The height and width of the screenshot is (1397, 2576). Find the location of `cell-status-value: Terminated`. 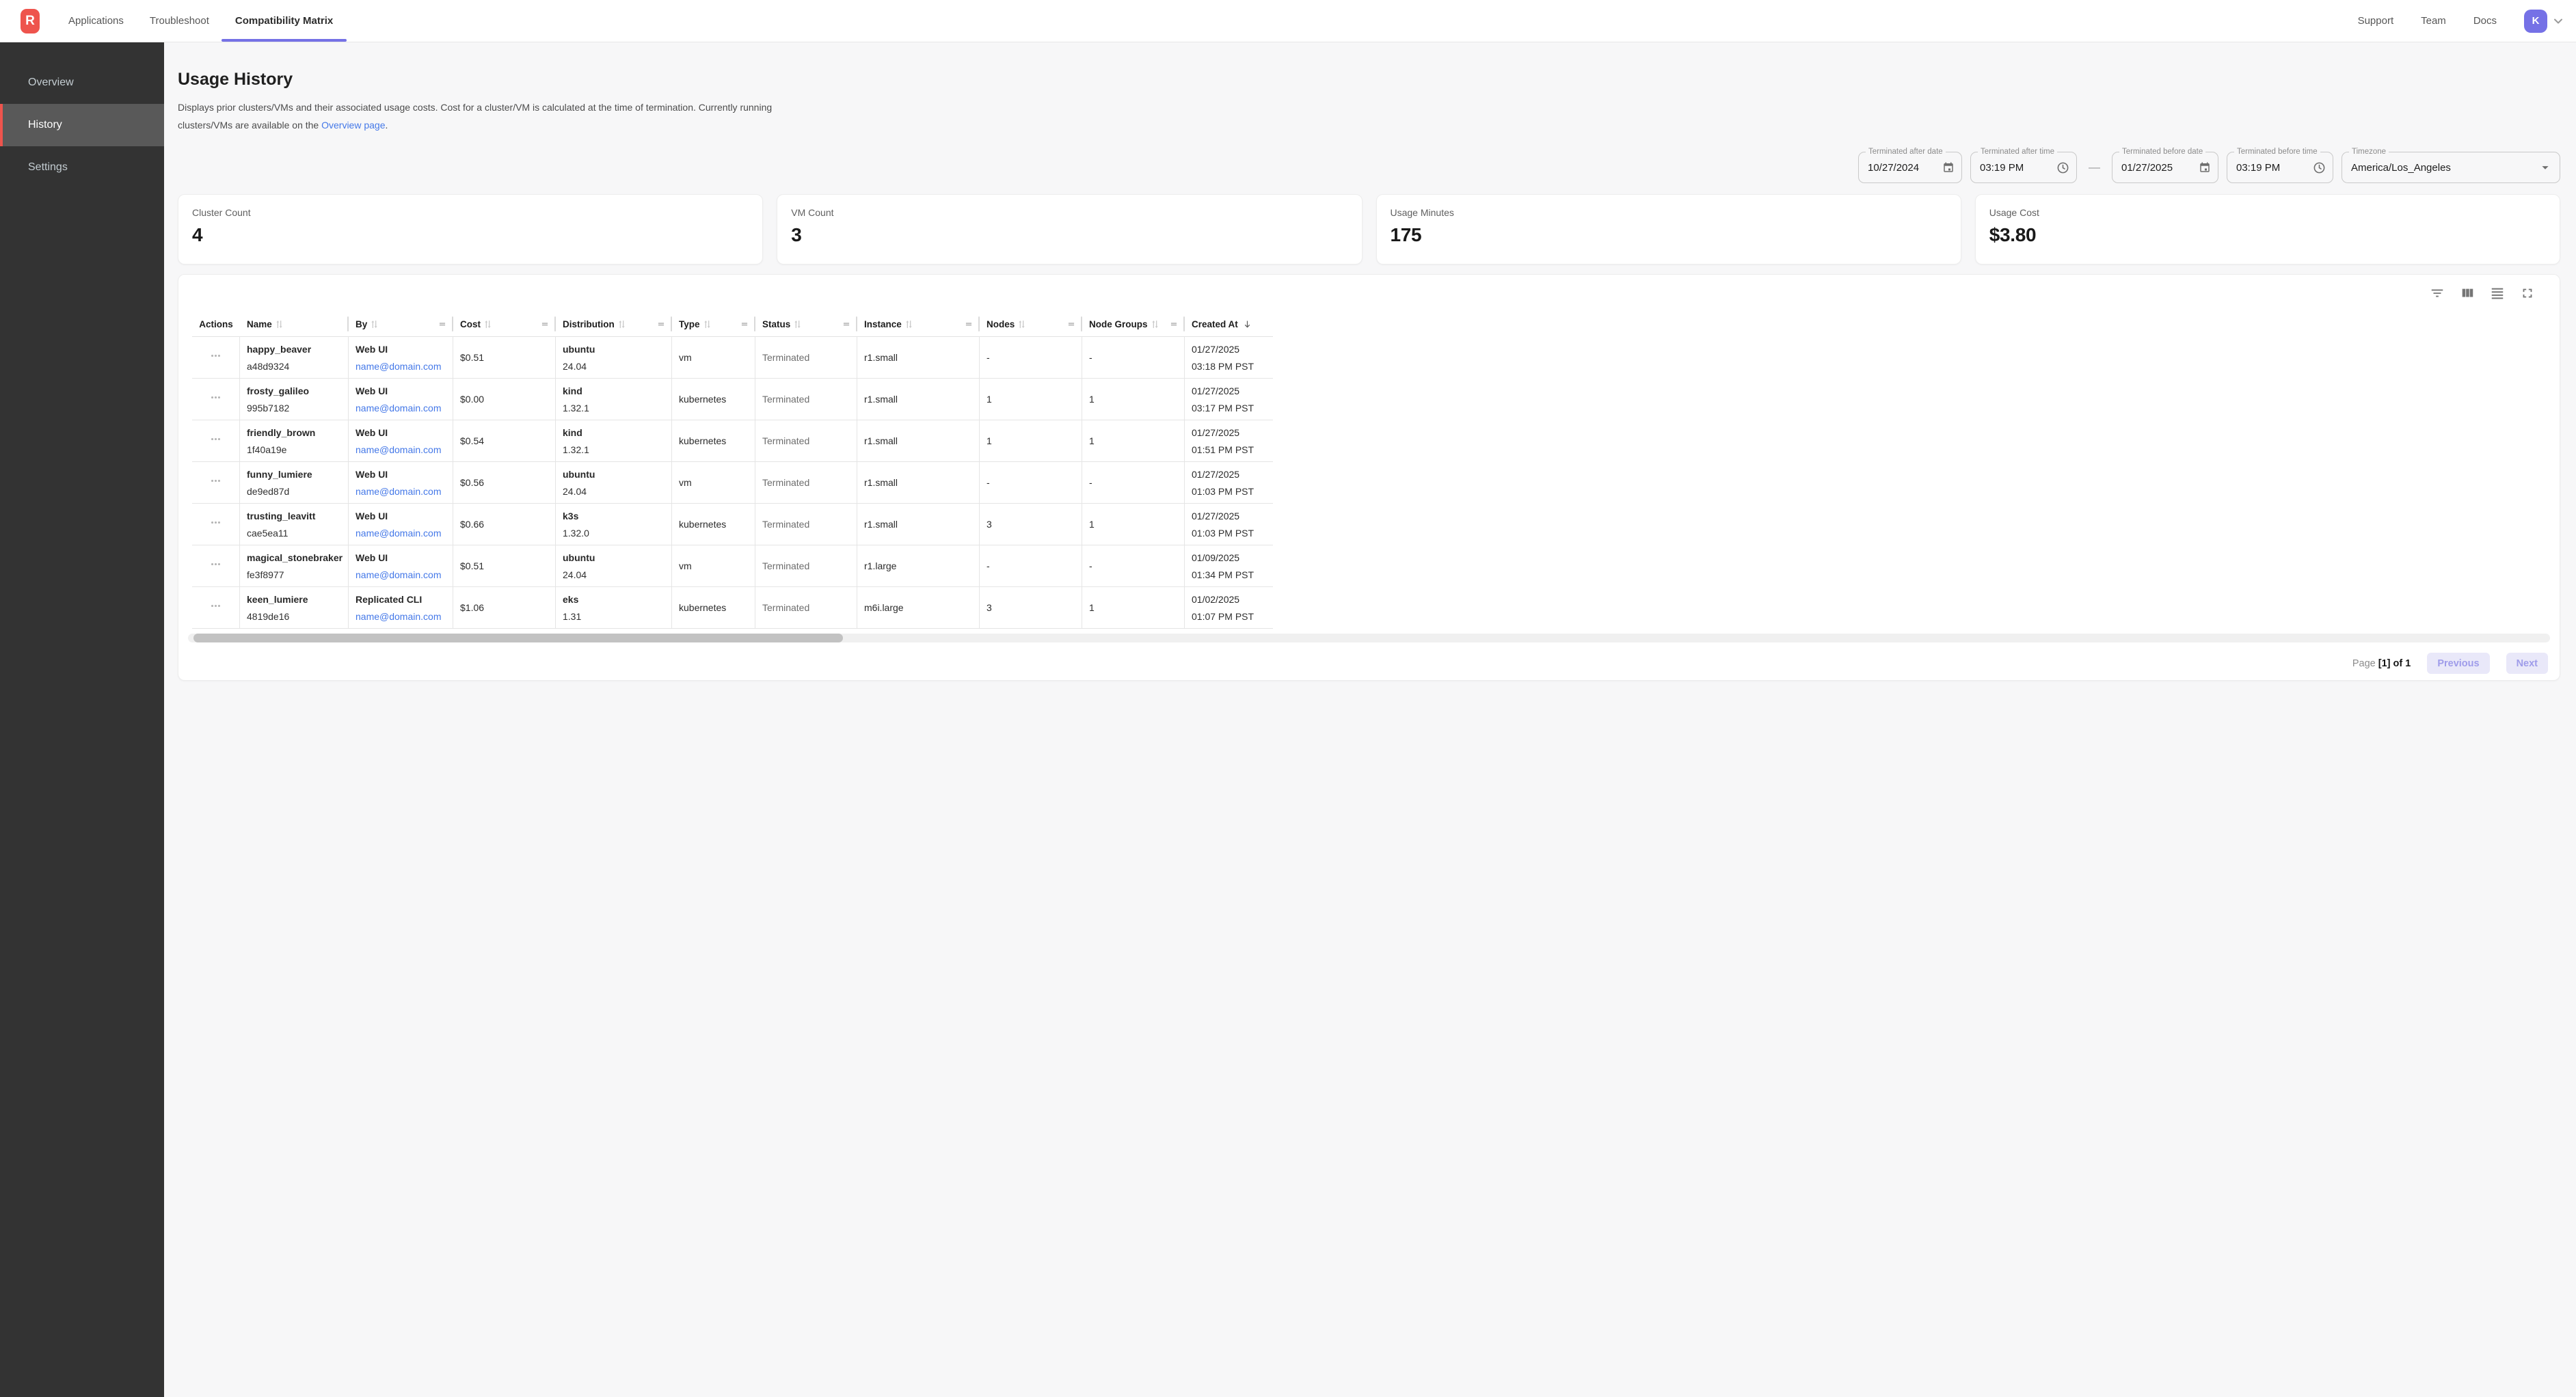

cell-status-value: Terminated is located at coordinates (786, 482).